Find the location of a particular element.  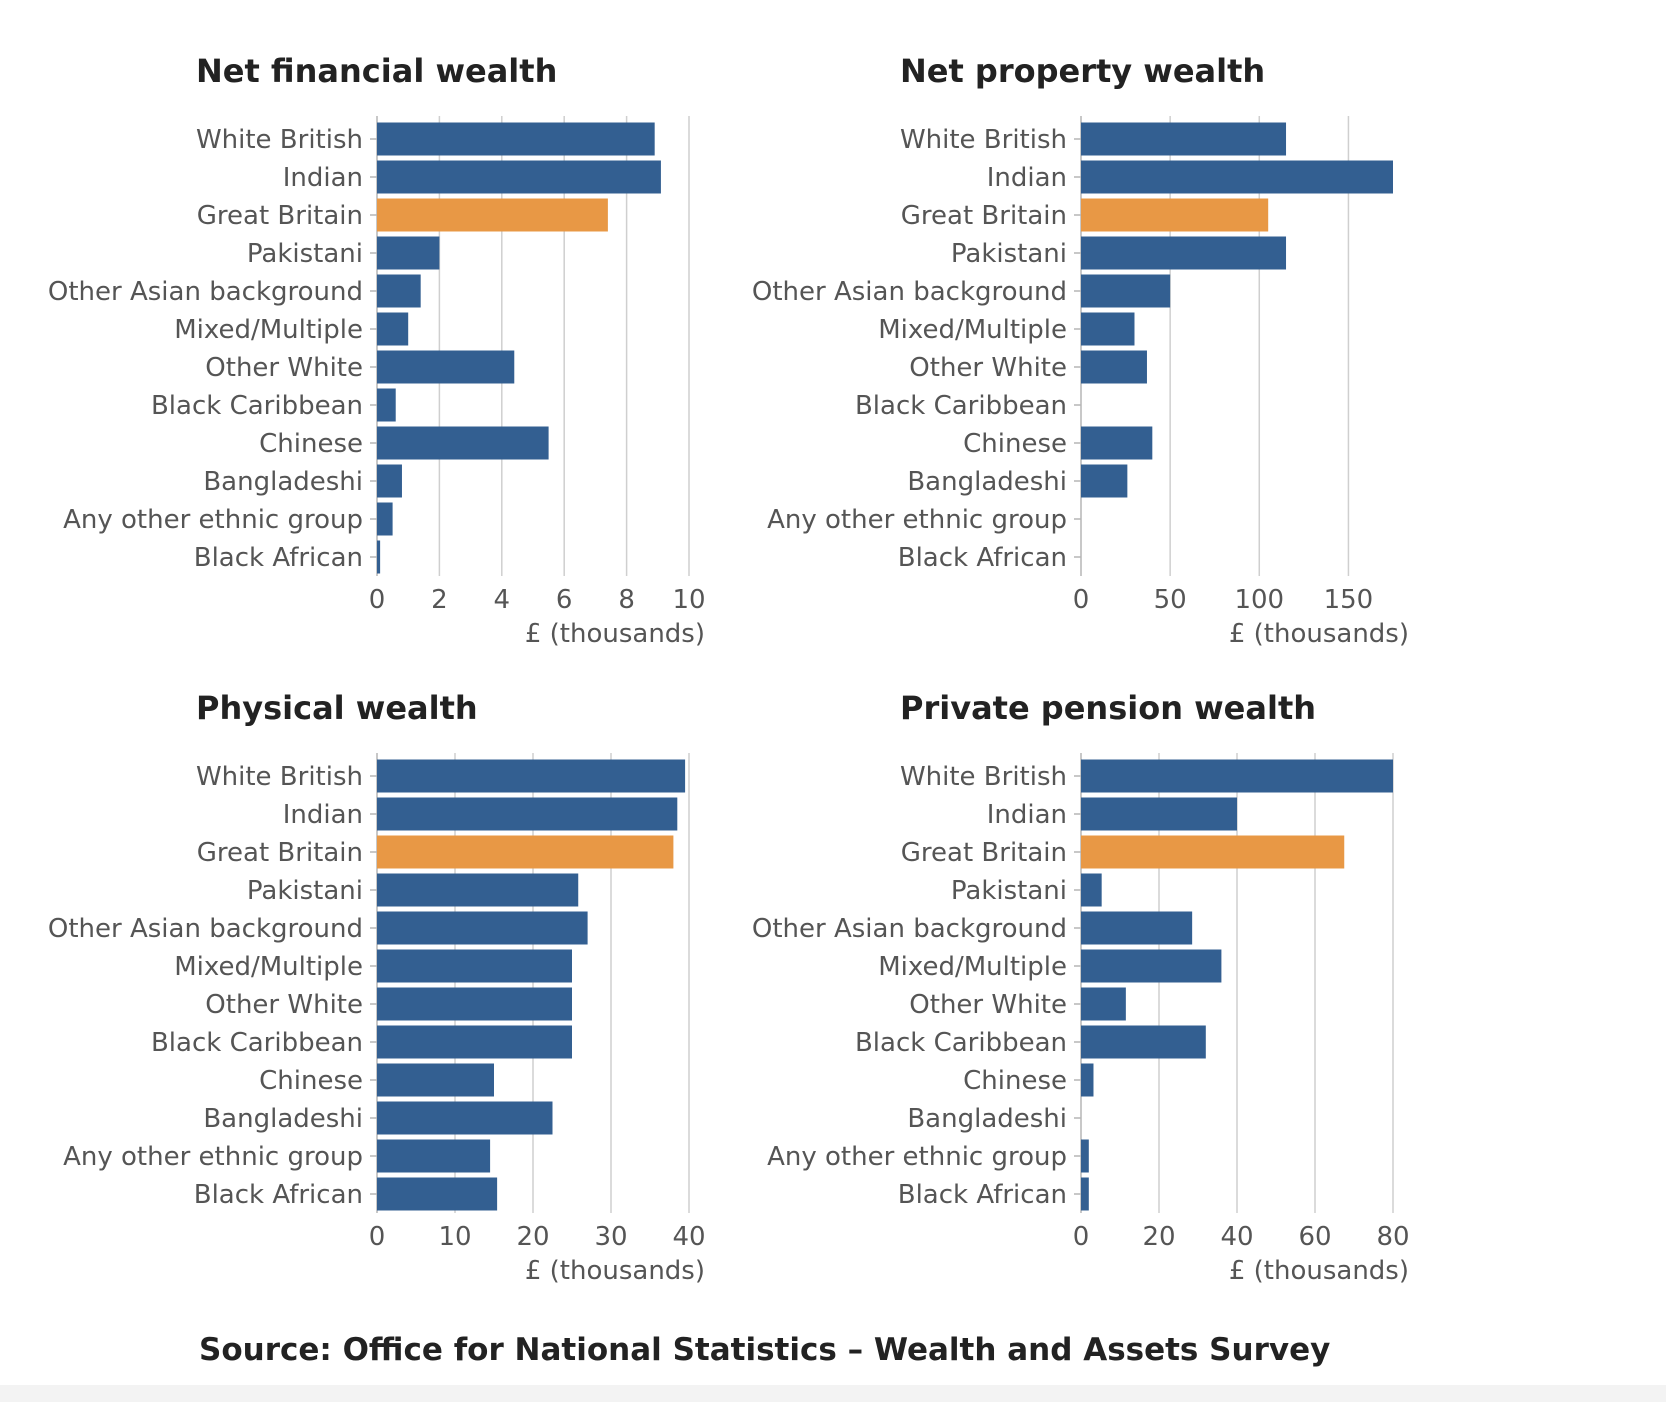

chart-title: Private pension wealth is located at coordinates (1108, 708).